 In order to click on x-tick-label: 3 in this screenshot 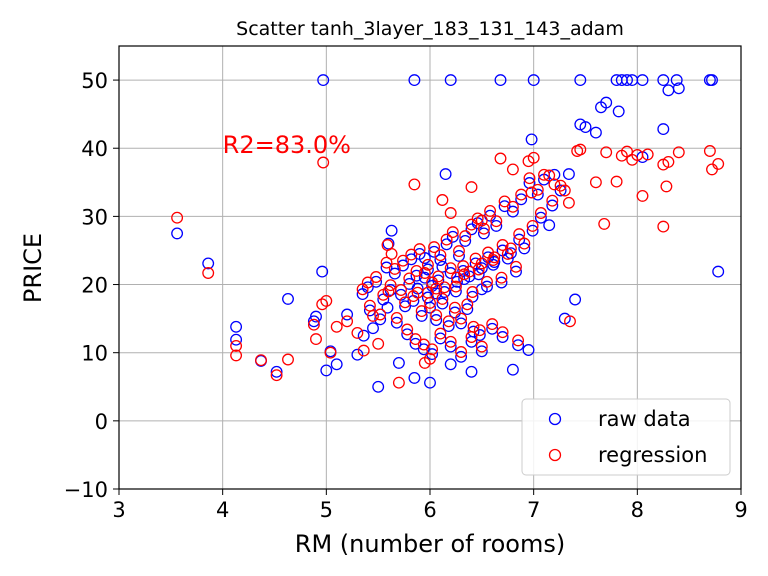, I will do `click(118, 510)`.